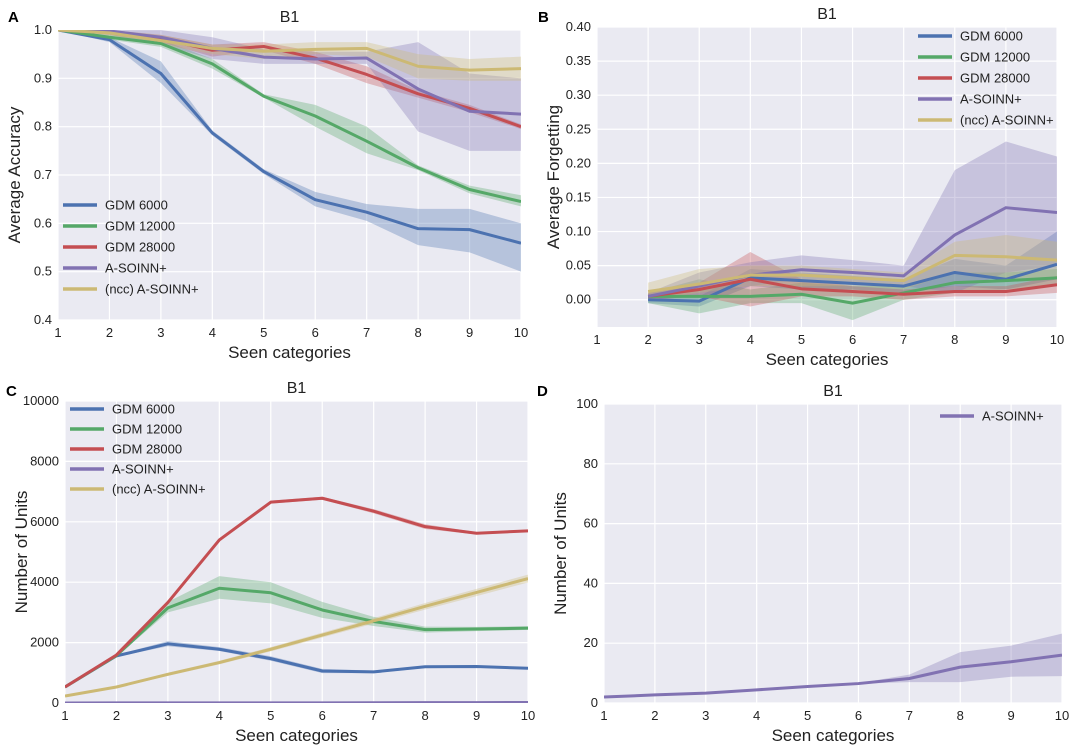 This screenshot has width=1084, height=746. I want to click on y-tick-label: 0.05, so click(578, 265).